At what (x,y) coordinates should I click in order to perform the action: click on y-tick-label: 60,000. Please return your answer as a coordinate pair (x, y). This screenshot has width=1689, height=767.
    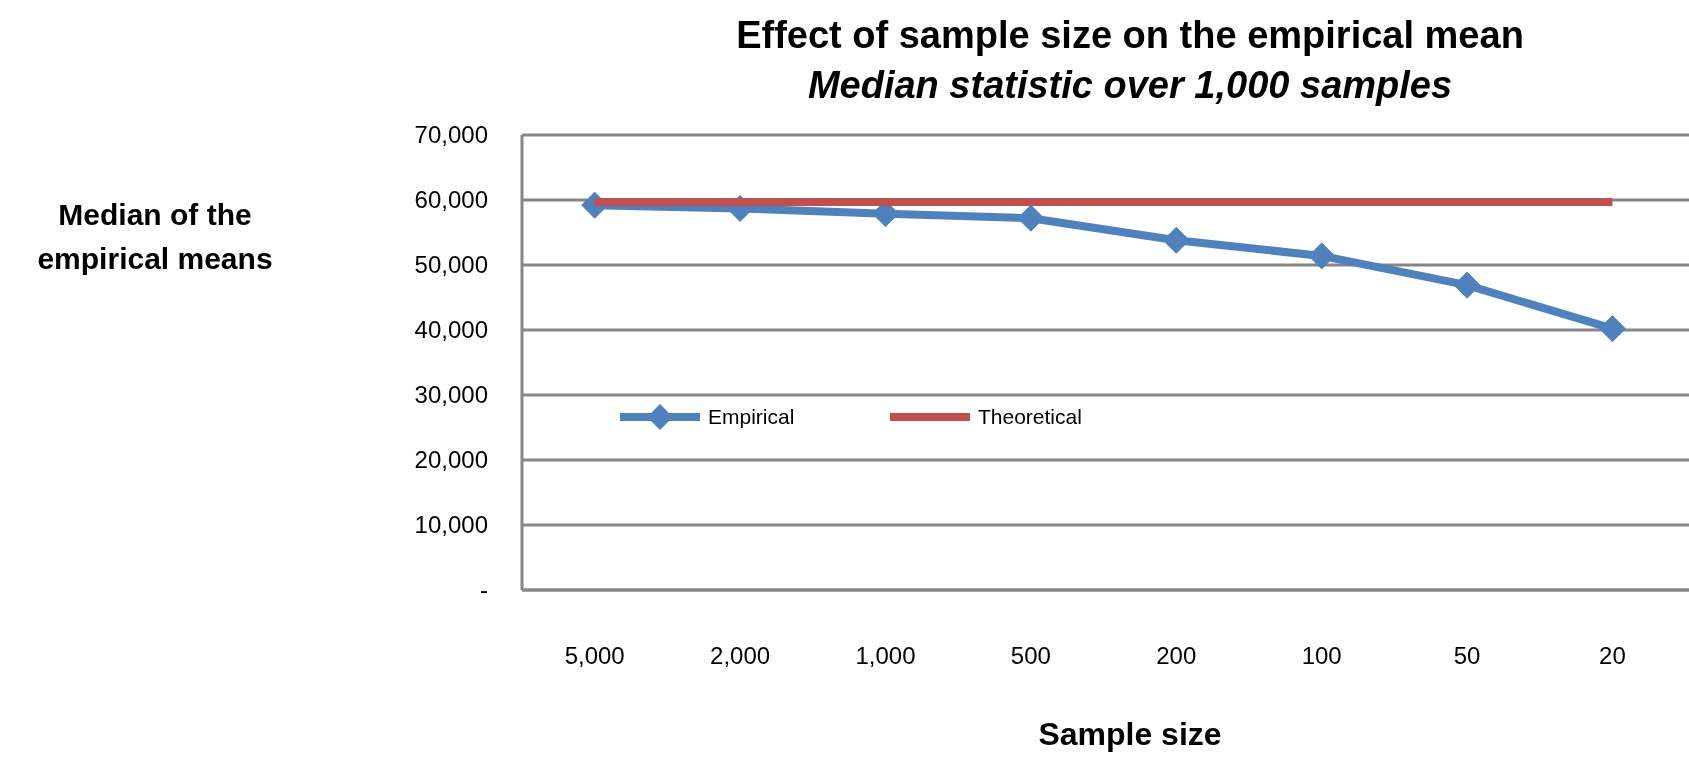
    Looking at the image, I should click on (451, 200).